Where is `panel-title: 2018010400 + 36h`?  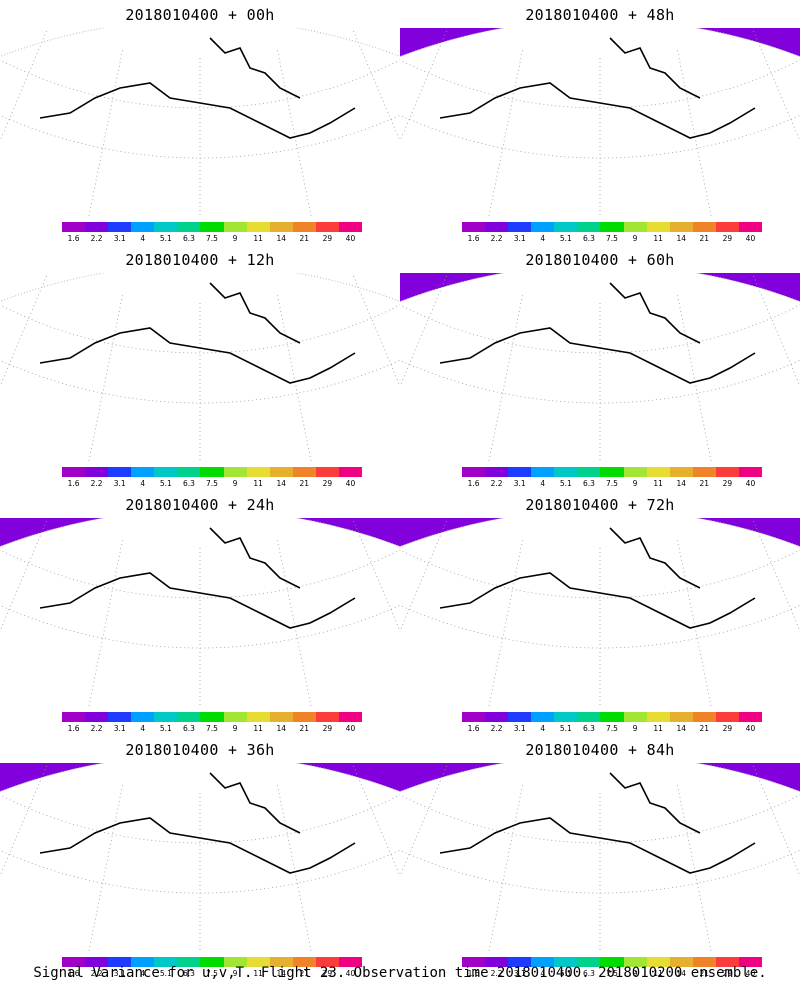 panel-title: 2018010400 + 36h is located at coordinates (200, 750).